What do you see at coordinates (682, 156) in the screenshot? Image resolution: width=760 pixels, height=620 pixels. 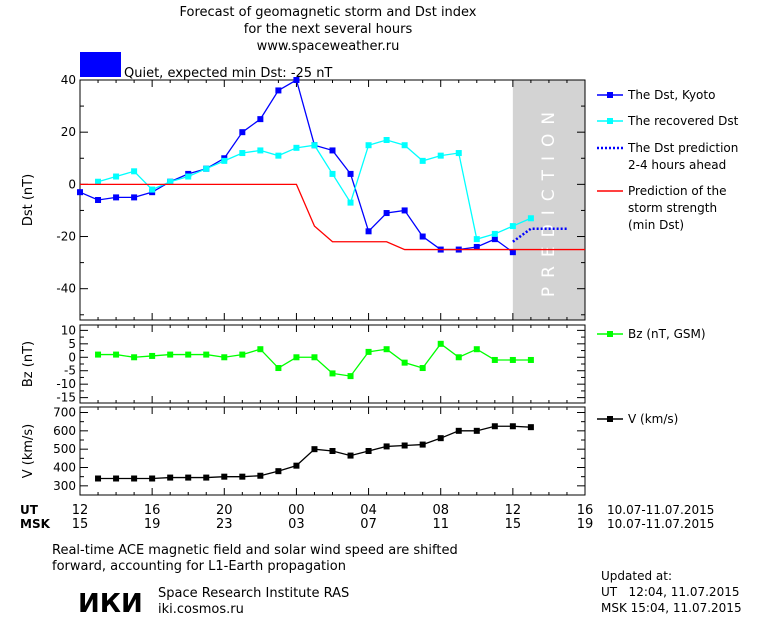 I see `legend-prediction-label: The Dst prediction 2-4 hours ahead` at bounding box center [682, 156].